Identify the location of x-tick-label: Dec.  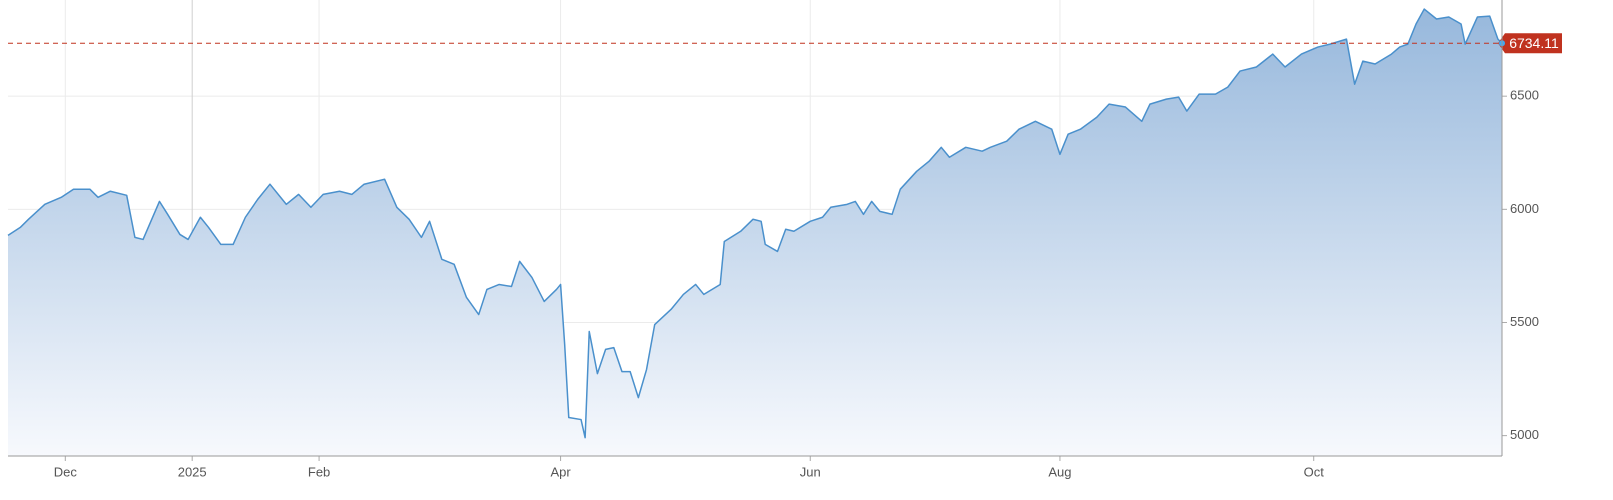
(66, 471).